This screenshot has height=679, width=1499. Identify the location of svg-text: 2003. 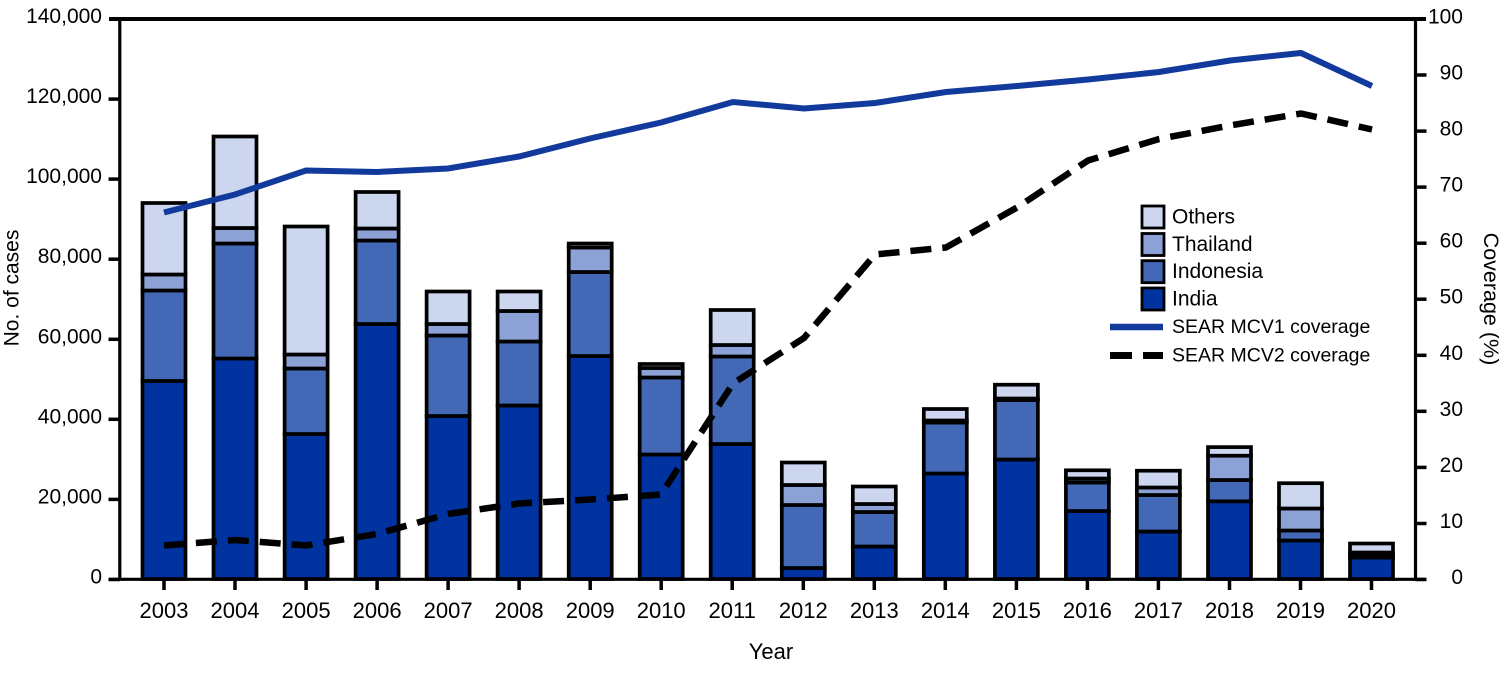
(164, 610).